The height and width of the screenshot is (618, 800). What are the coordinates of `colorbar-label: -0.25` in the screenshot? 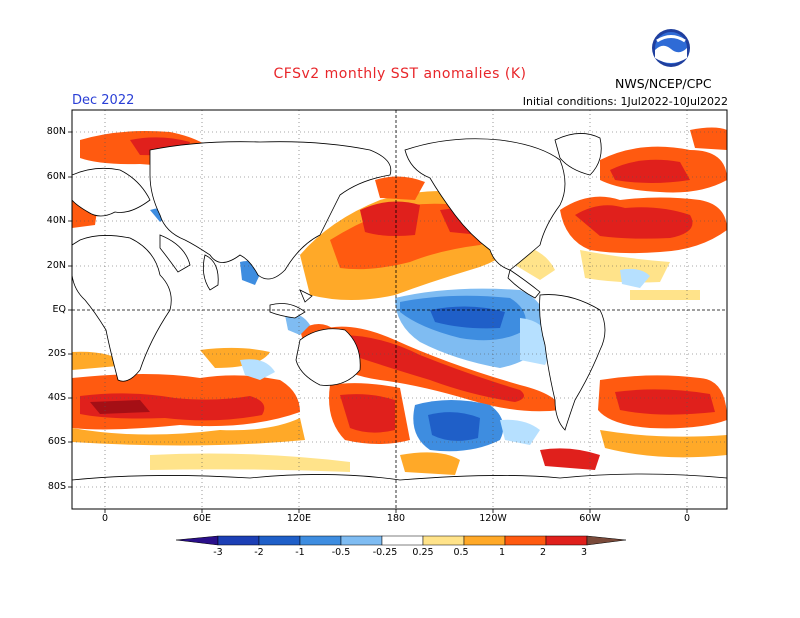 It's located at (385, 552).